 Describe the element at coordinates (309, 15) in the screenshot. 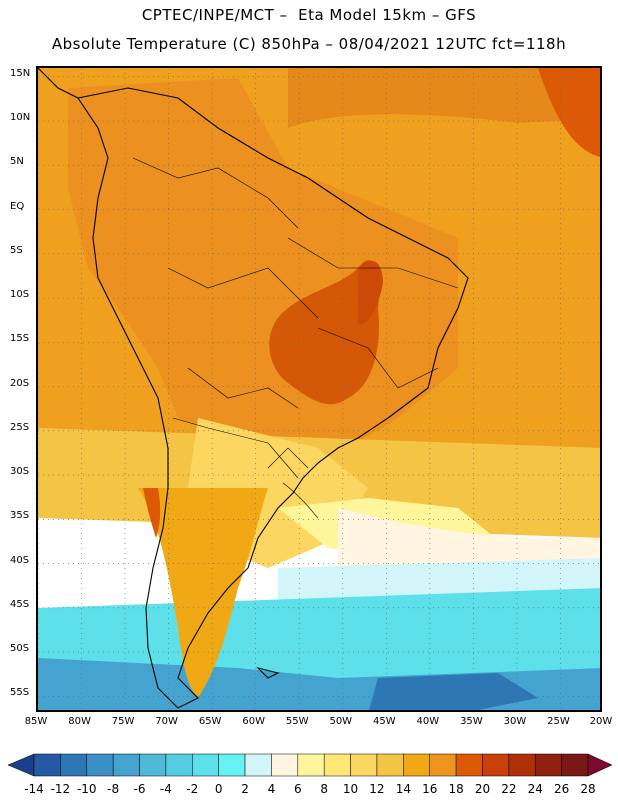

I see `title-line-1: CPTEC/INPE/MCT – Eta Model 15km – GFS` at that location.